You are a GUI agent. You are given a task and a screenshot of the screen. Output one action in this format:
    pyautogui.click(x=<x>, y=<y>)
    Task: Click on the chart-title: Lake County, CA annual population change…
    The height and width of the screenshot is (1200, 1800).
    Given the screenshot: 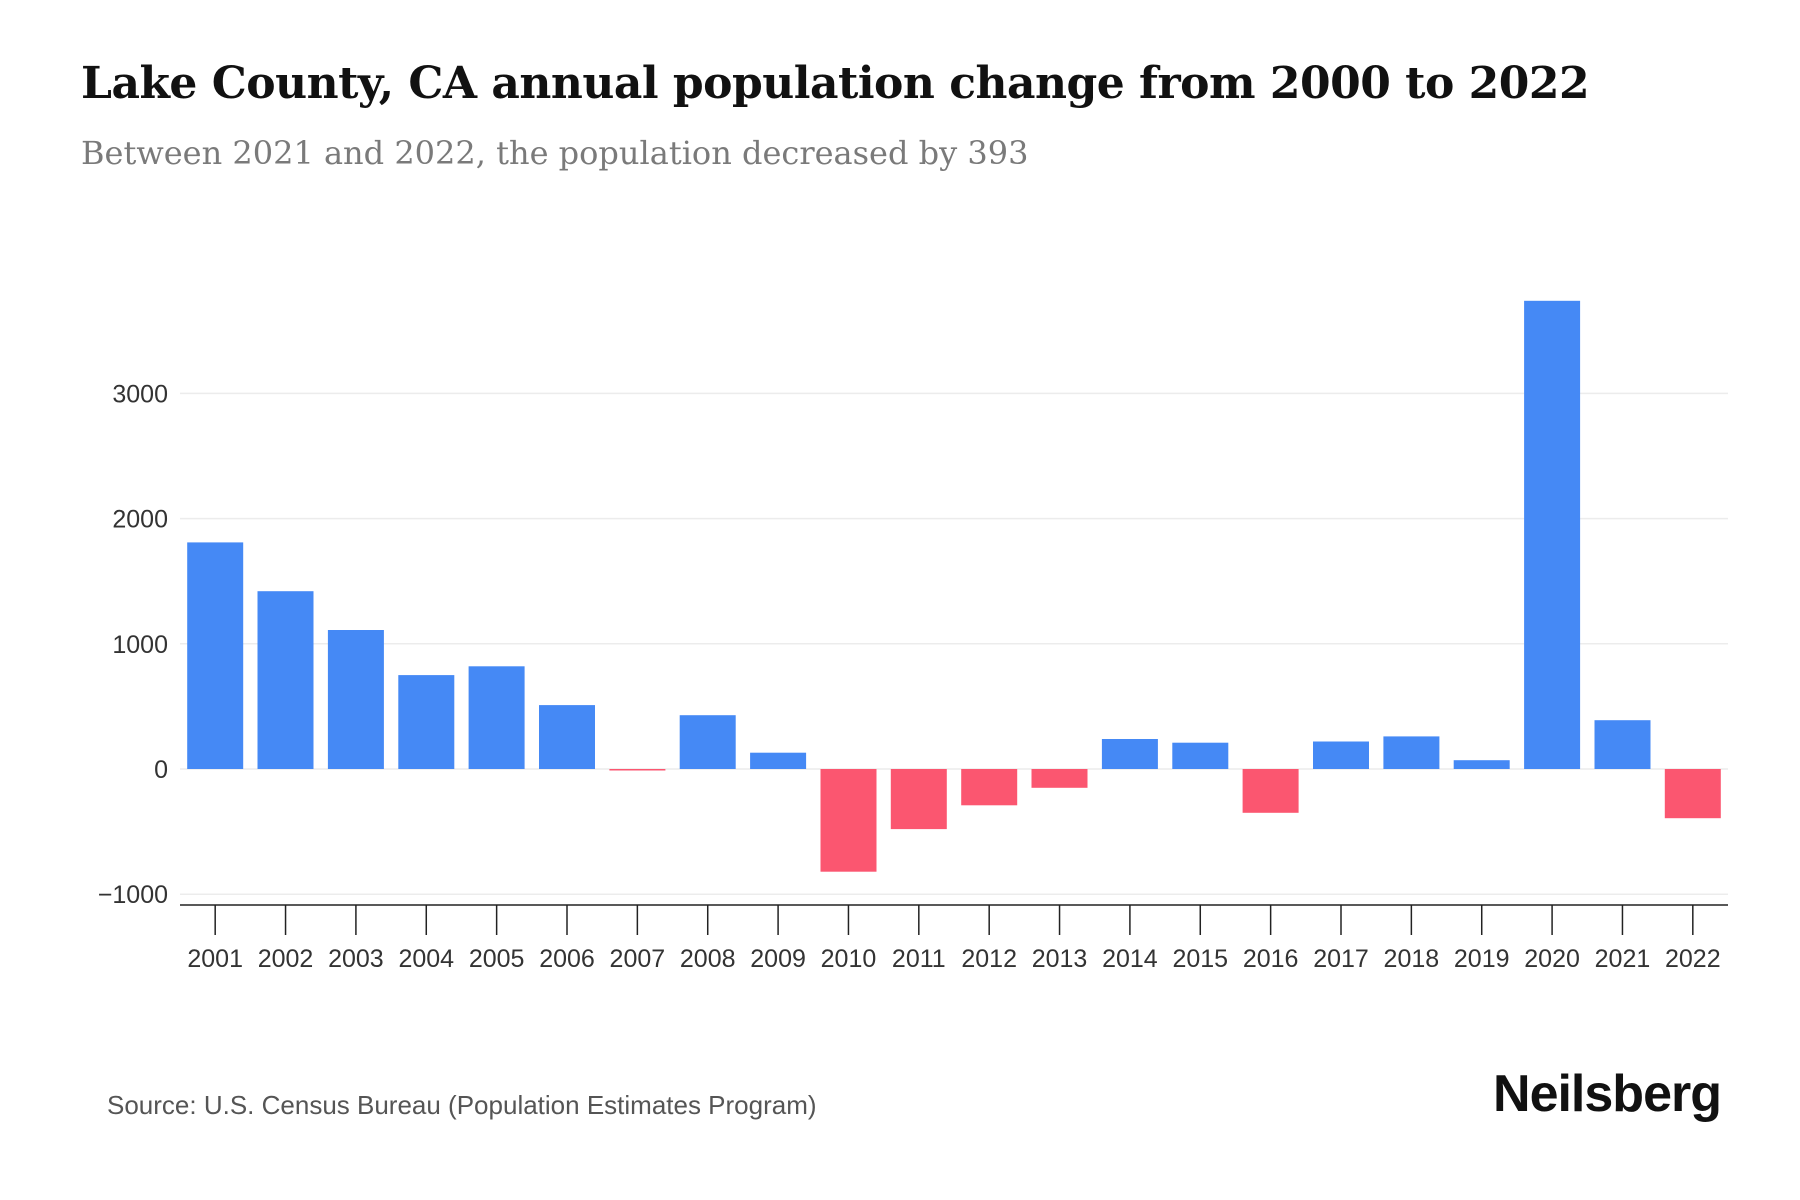 What is the action you would take?
    pyautogui.click(x=835, y=83)
    